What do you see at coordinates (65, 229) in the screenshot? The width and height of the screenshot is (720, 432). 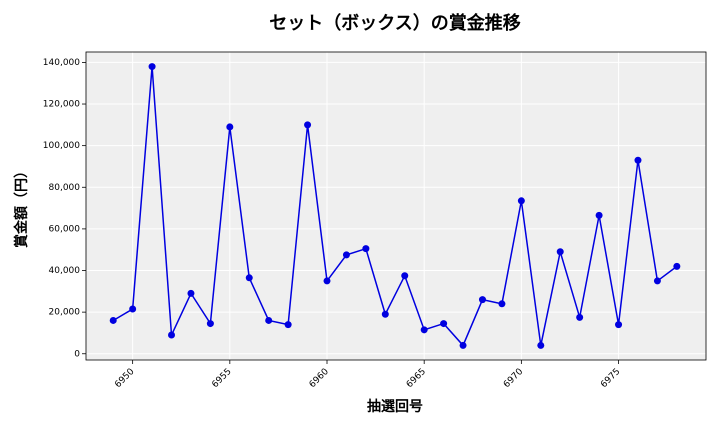 I see `y-tick-label: 60,000` at bounding box center [65, 229].